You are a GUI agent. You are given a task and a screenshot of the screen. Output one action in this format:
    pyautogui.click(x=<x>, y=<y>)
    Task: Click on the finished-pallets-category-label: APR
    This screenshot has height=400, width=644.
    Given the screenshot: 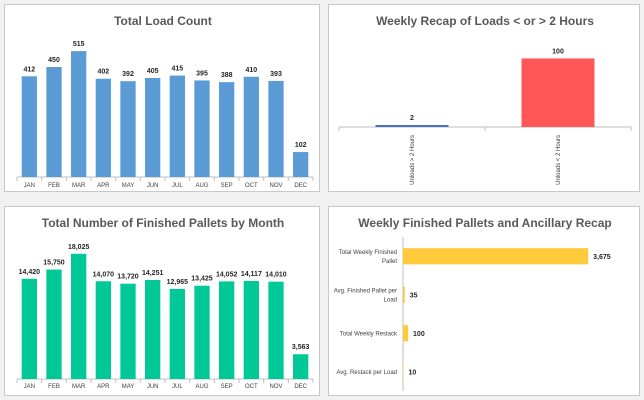 What is the action you would take?
    pyautogui.click(x=103, y=387)
    